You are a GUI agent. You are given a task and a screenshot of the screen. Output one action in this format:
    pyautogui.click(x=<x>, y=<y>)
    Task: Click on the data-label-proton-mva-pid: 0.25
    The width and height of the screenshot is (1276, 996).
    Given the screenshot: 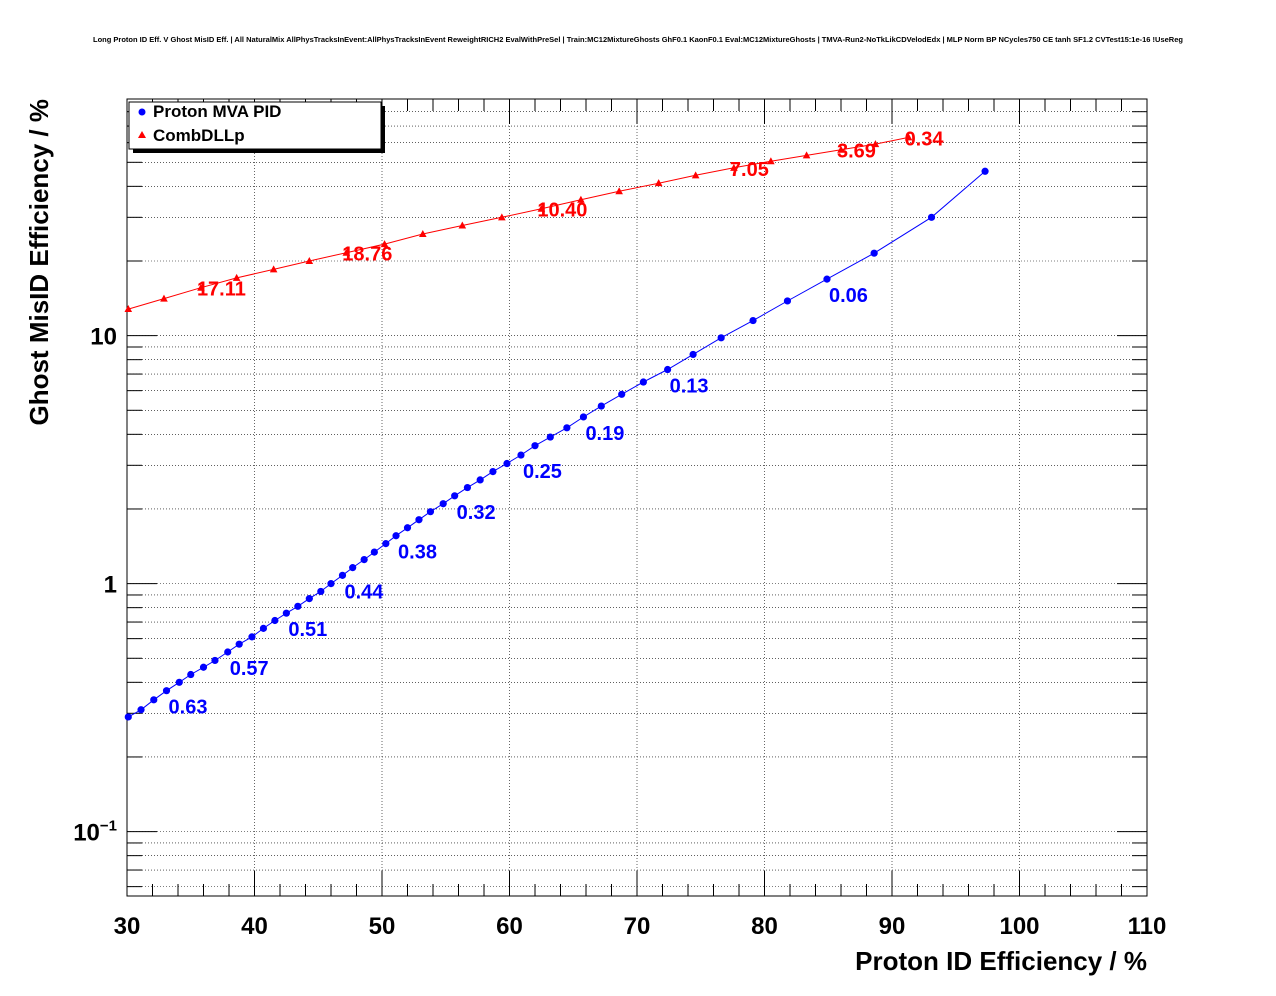 What is the action you would take?
    pyautogui.click(x=542, y=472)
    